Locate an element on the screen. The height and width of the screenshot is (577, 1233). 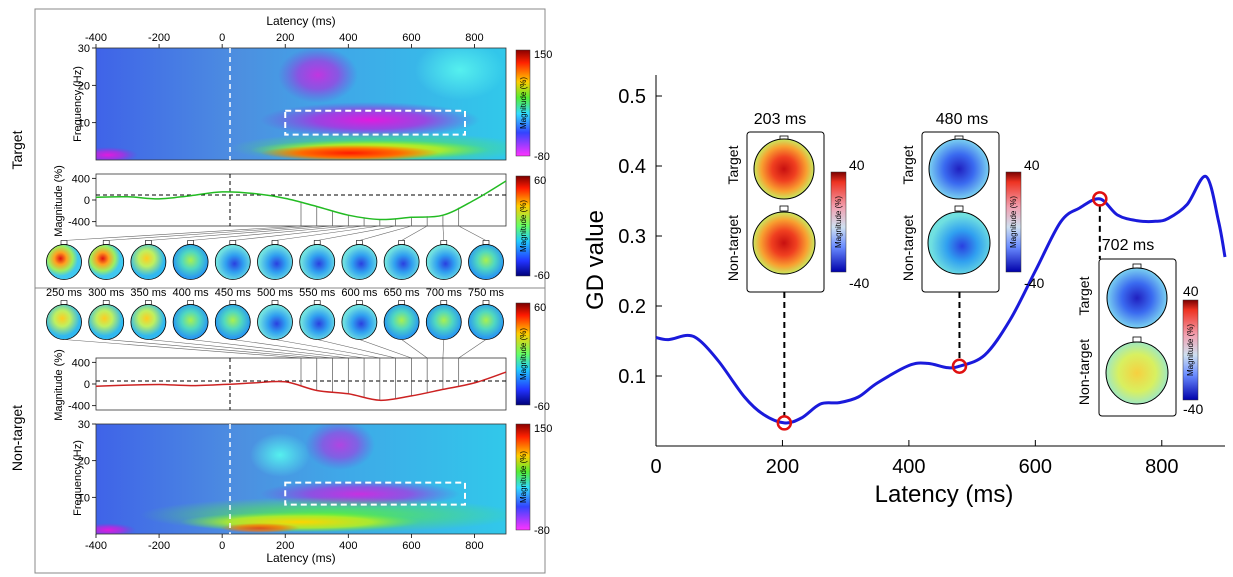
inset-480-cbar-label: Magnitude (%) is located at coordinates (1013, 222).